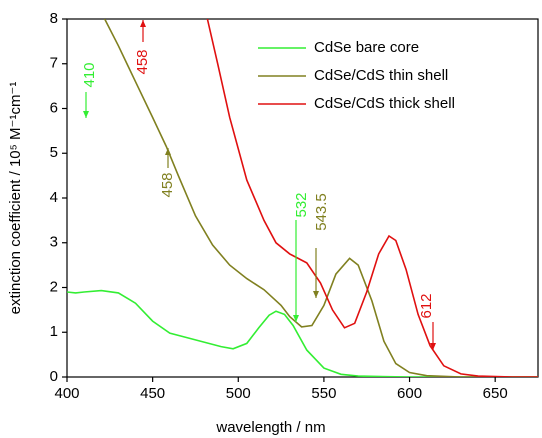 The image size is (542, 438). Describe the element at coordinates (301, 204) in the screenshot. I see `annotation: 532` at that location.